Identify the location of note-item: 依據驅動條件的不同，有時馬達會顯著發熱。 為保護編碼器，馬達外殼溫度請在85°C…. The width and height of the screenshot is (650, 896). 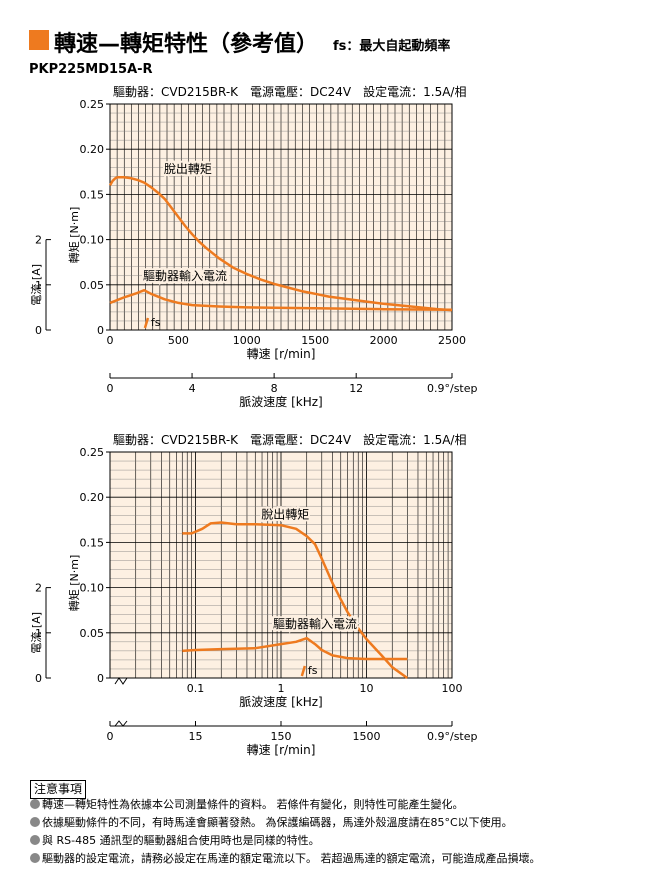
(271, 823).